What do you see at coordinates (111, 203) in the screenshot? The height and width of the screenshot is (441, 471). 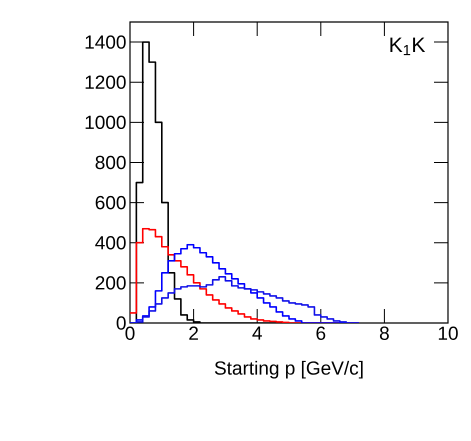 I see `y-tick-label: 600` at bounding box center [111, 203].